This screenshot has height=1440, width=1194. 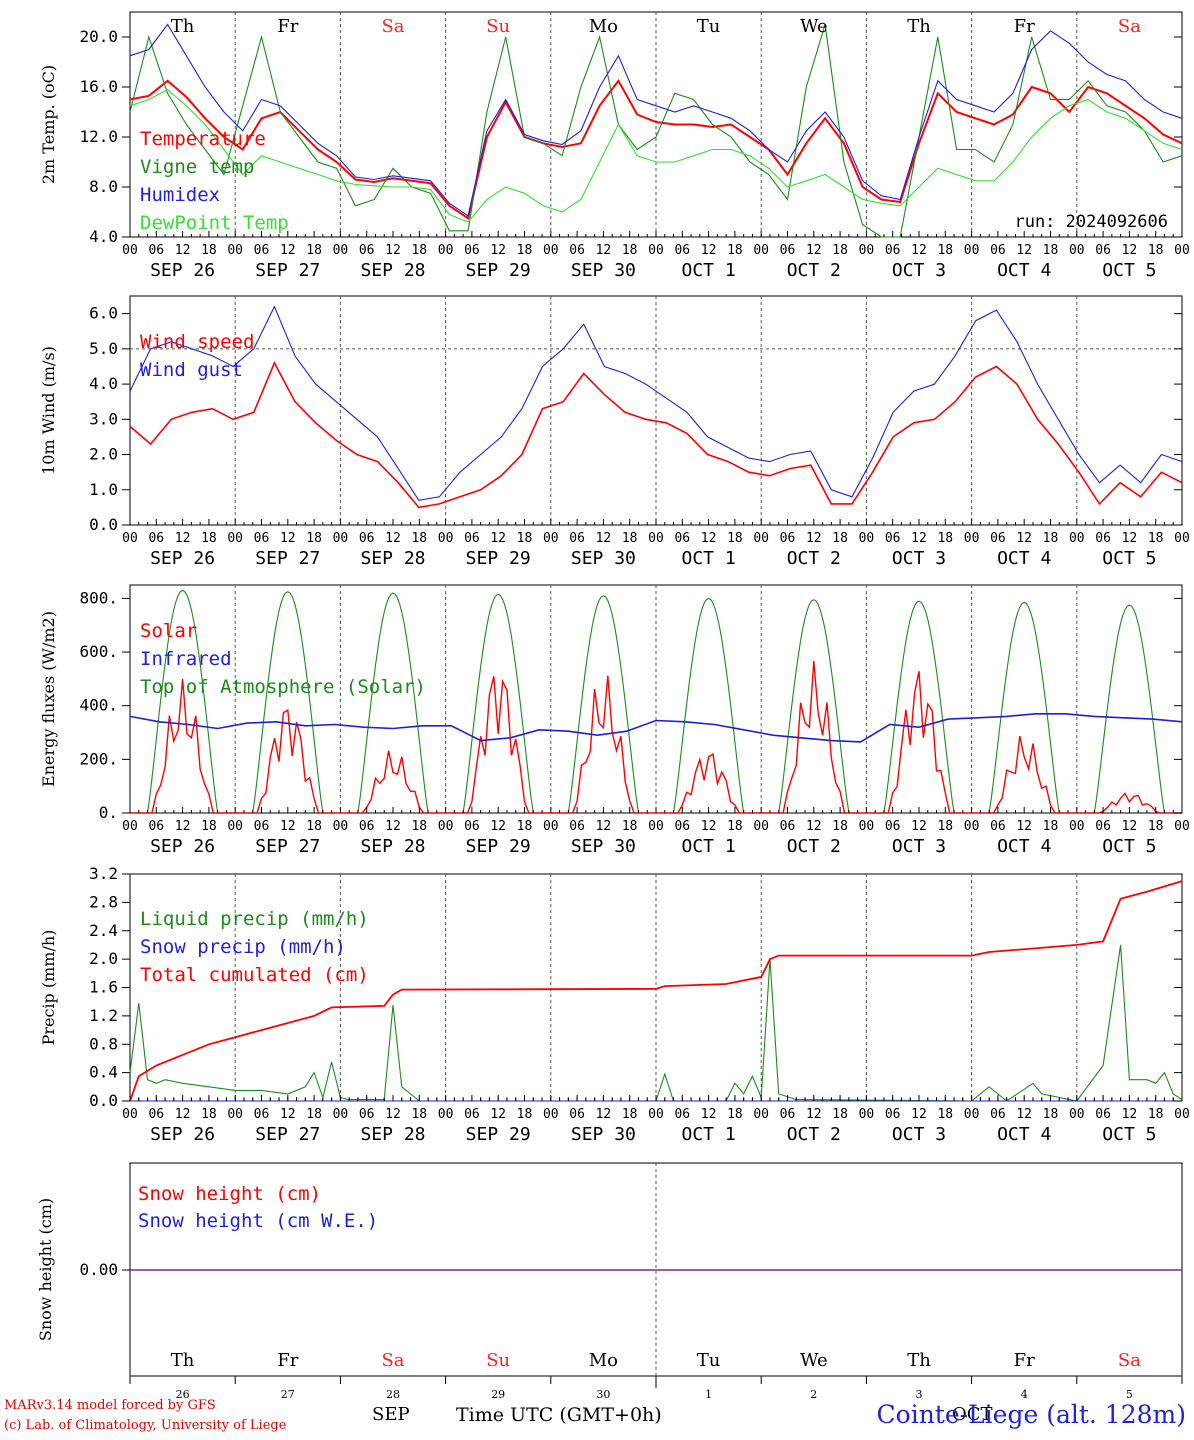 I want to click on y-tick-label: 2.0, so click(x=103, y=454).